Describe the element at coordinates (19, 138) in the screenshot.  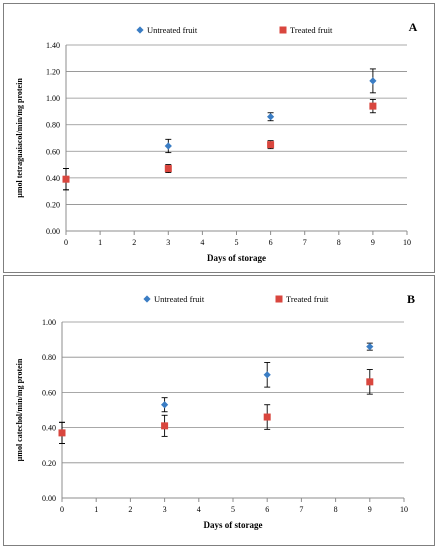
I see `y-axis-title: µmol tetraguaiacol/min/mg protein` at that location.